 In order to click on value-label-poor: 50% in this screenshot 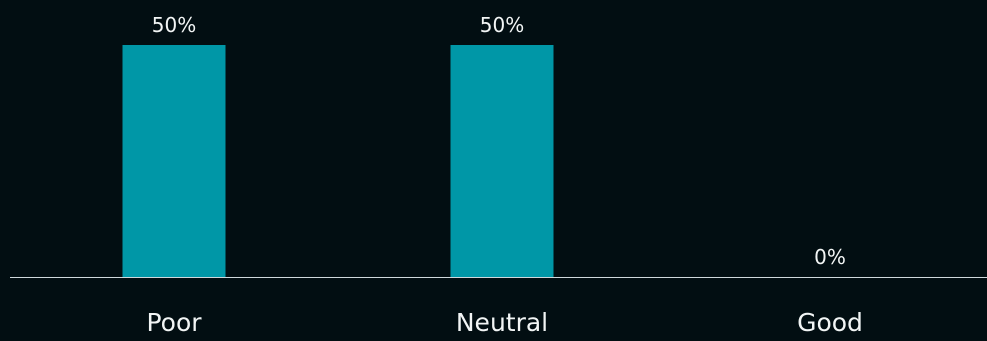, I will do `click(174, 25)`.